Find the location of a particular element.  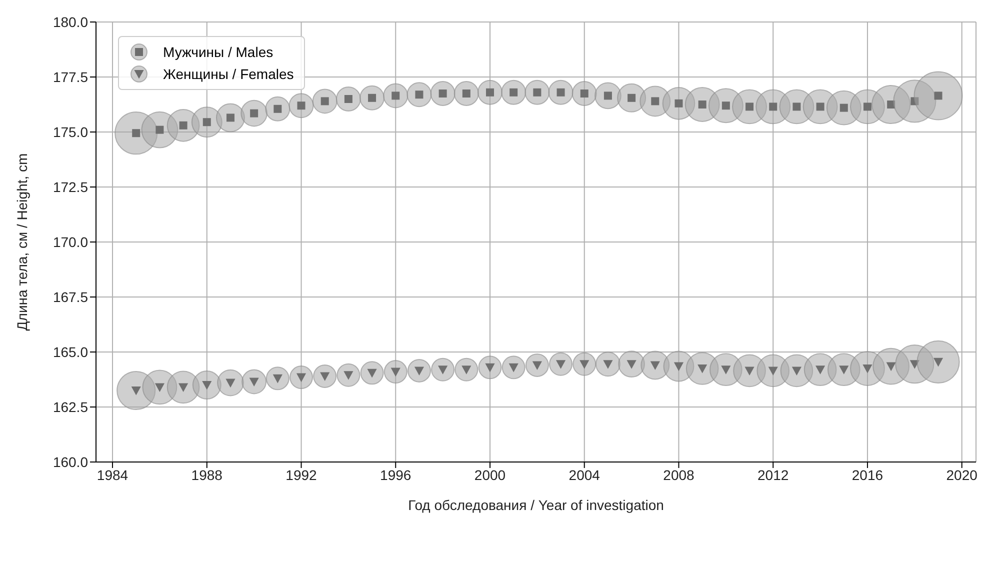

x-axis-title: Год обследования / Year of investigation is located at coordinates (536, 505).